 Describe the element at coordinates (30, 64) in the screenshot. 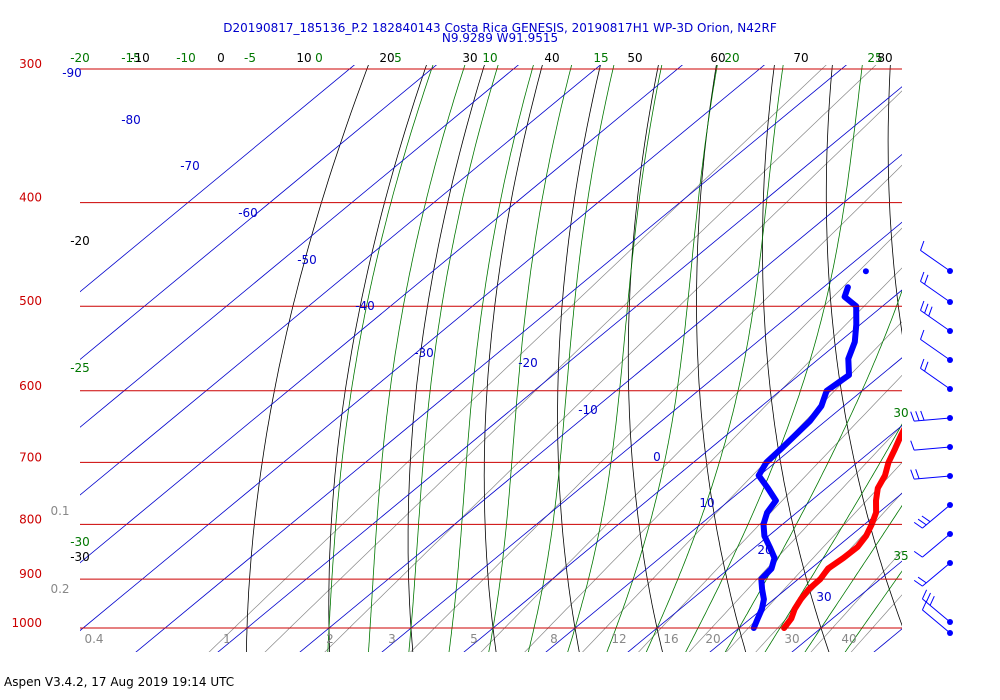

I see `isobar-label: 300` at that location.